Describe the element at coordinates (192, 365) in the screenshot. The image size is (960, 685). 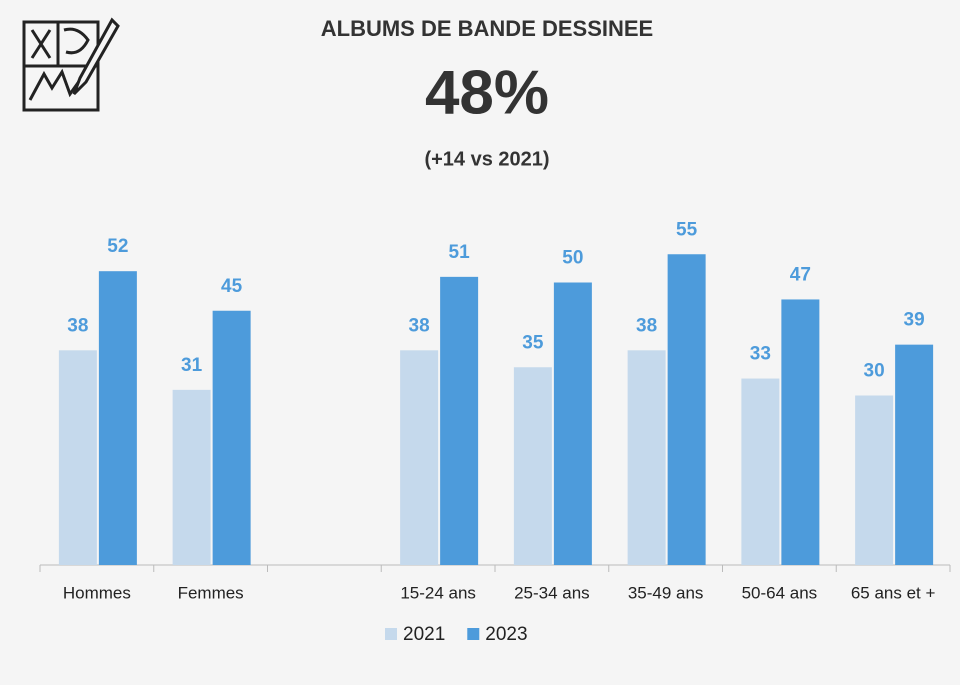
I see `data-label: 31` at that location.